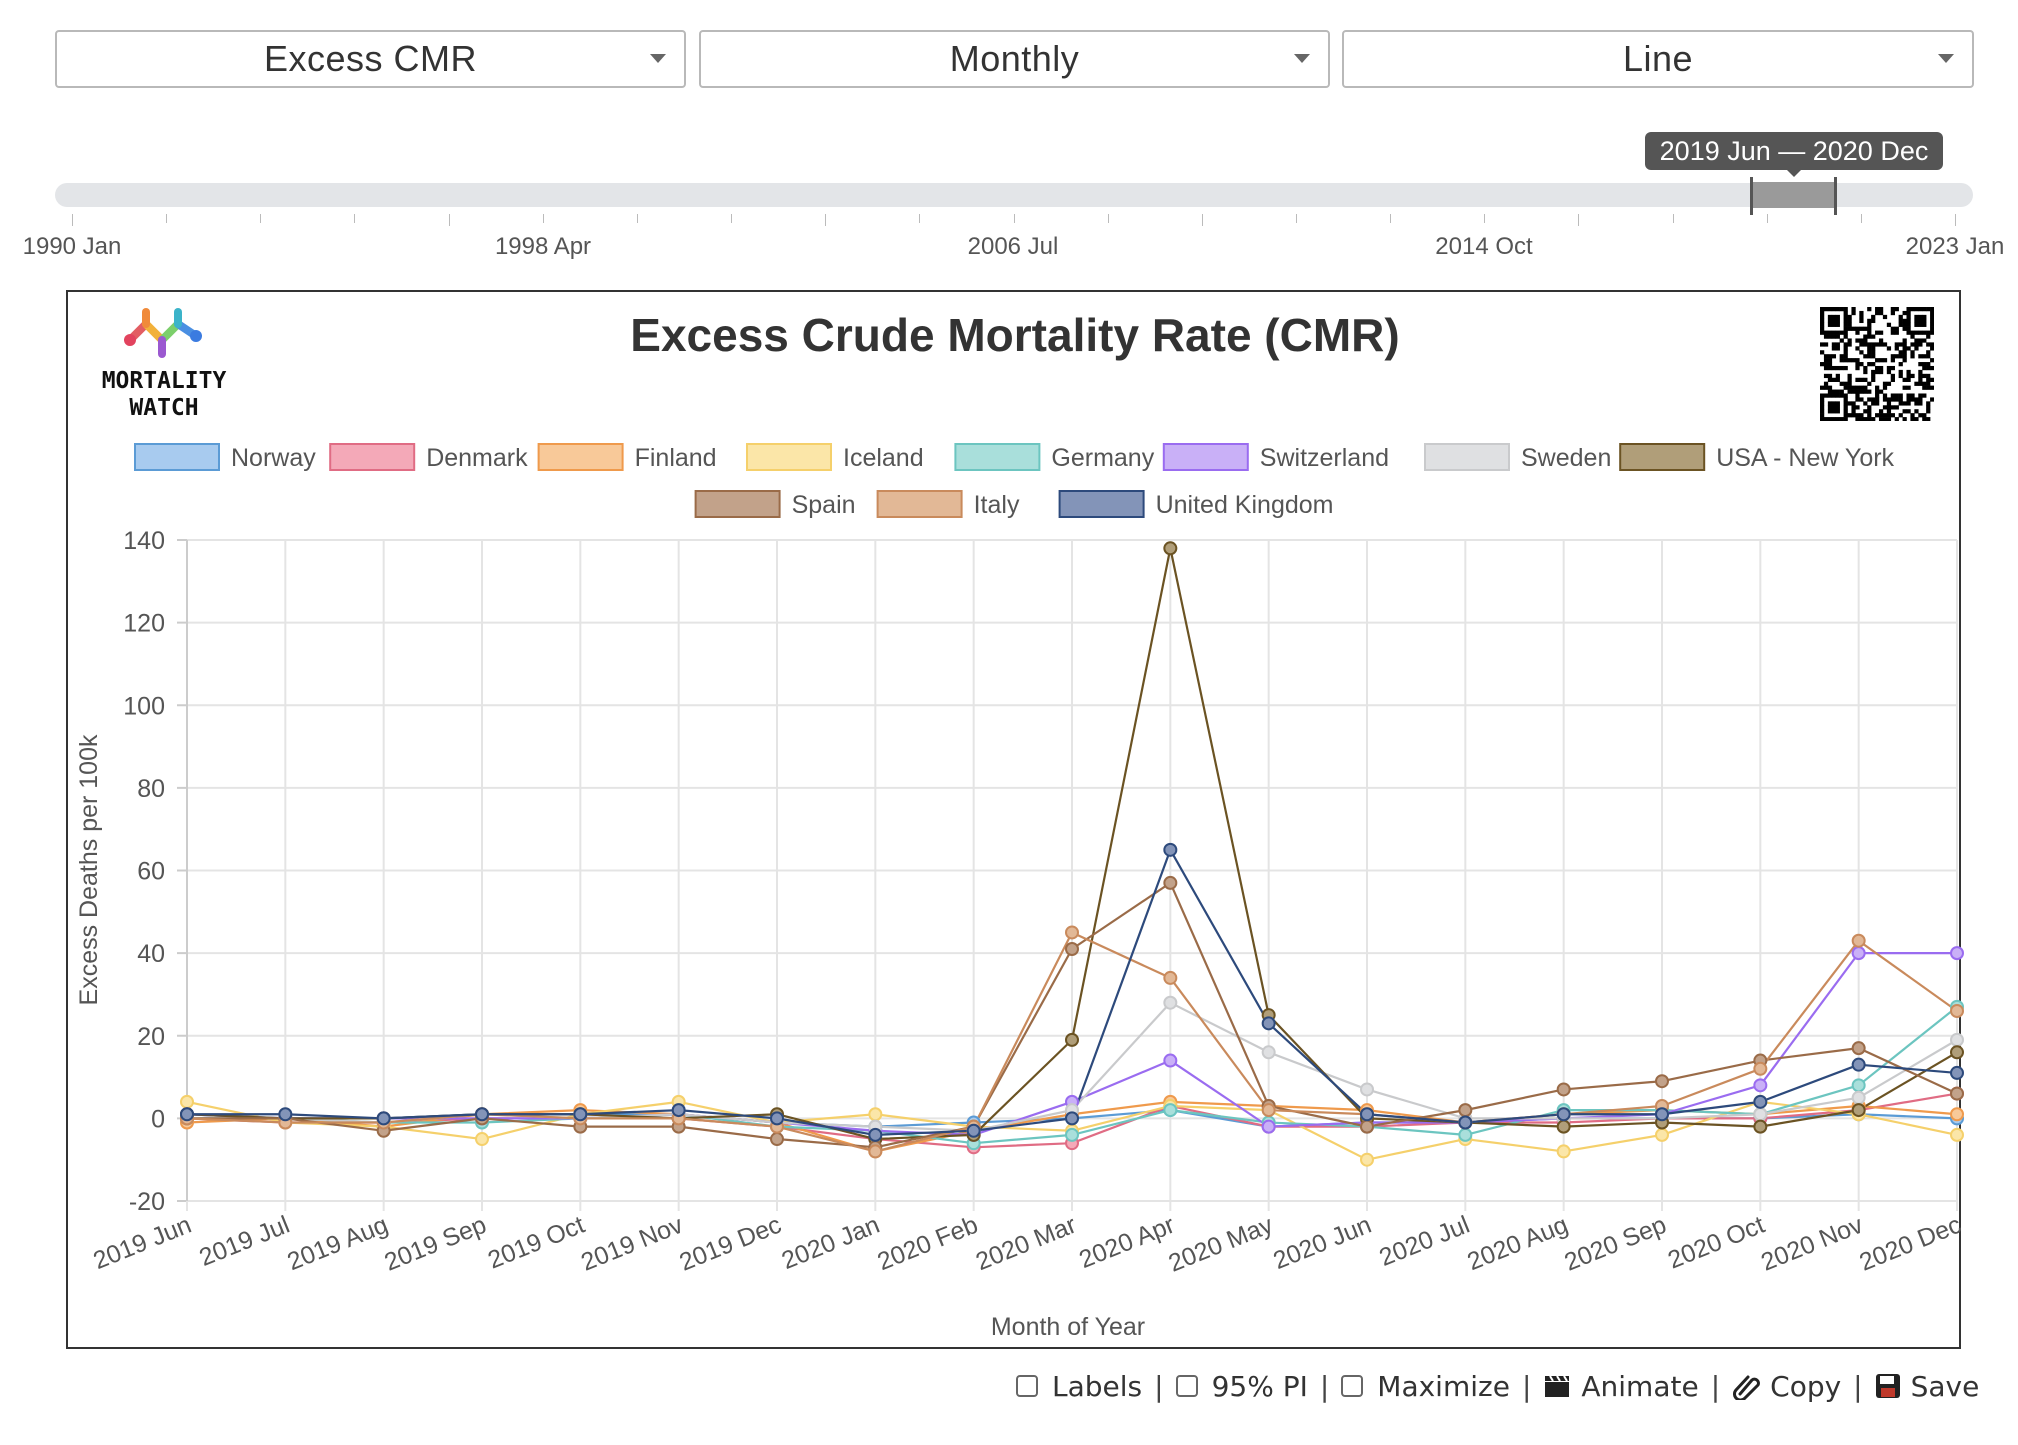 The width and height of the screenshot is (2018, 1445). I want to click on copy-label: Copy, so click(1806, 1386).